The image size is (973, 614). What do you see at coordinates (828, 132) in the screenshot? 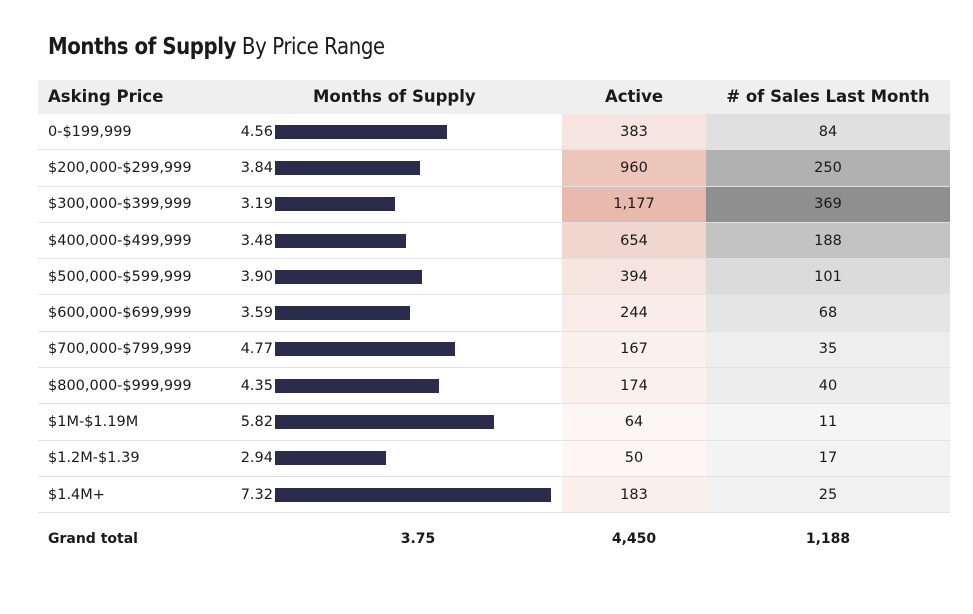
I see `sales-value: 84` at bounding box center [828, 132].